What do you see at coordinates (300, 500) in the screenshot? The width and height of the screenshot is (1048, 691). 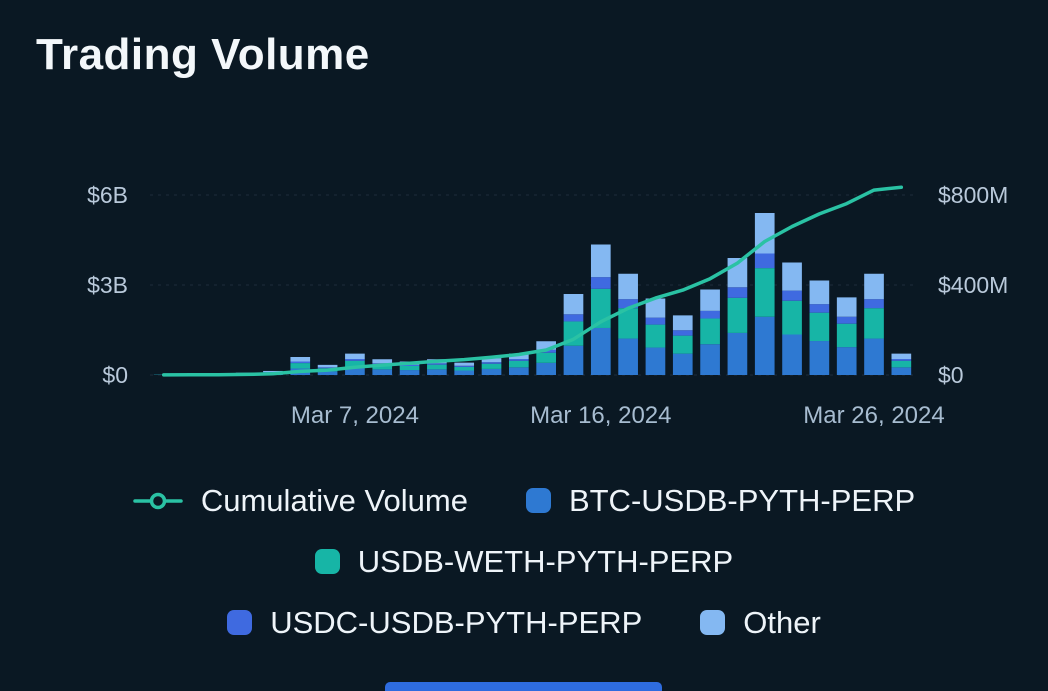 I see `legend-item-cumulative-volume: Cumulative Volume` at bounding box center [300, 500].